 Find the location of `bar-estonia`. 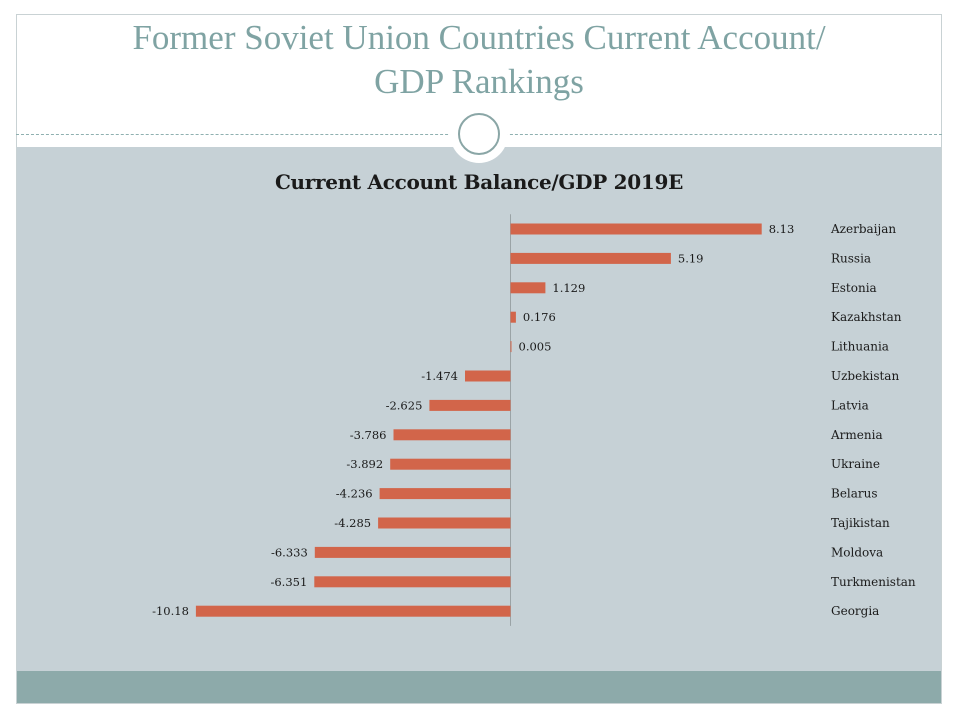

bar-estonia is located at coordinates (528, 288).